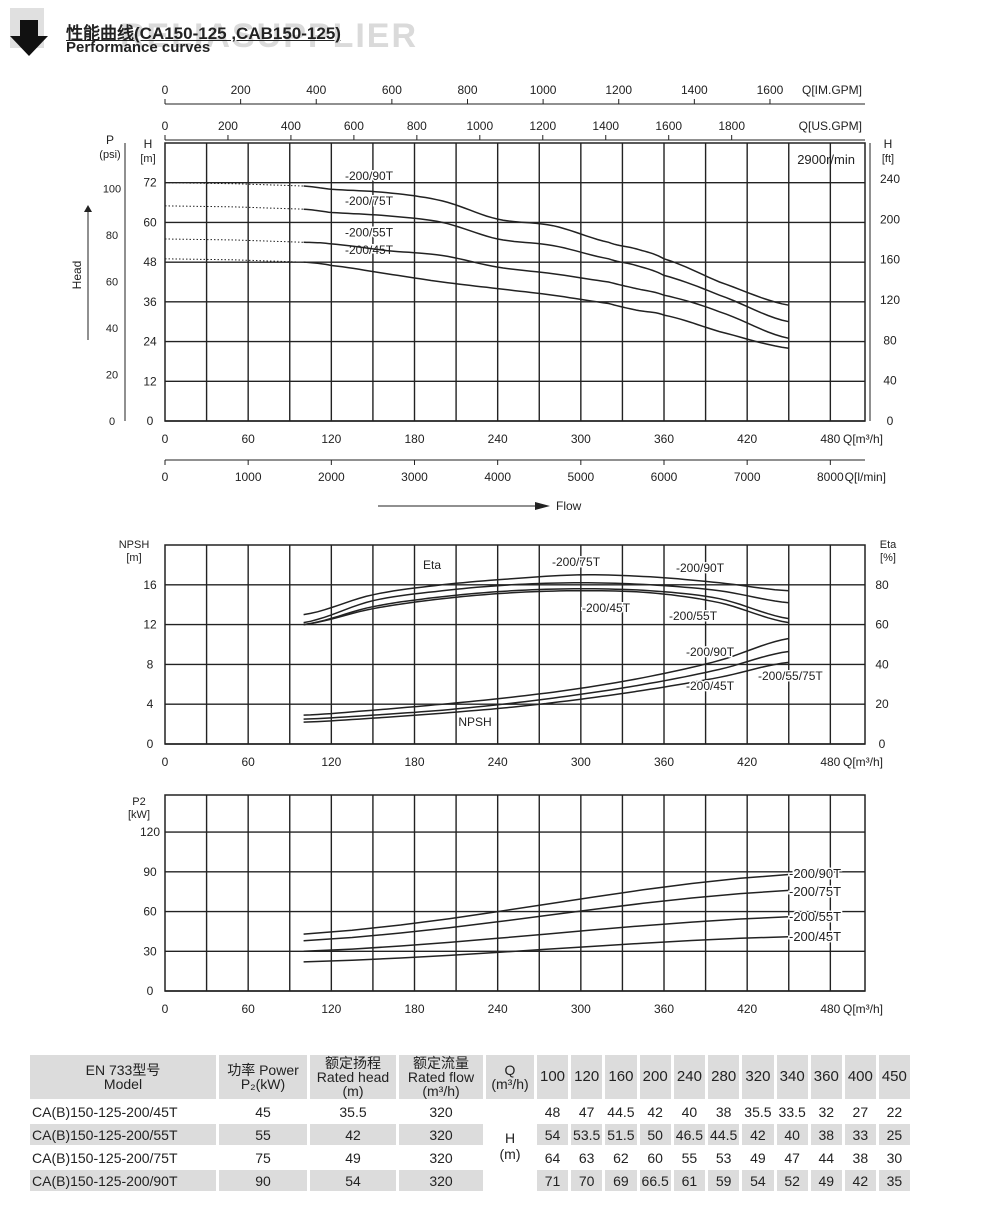 The height and width of the screenshot is (1221, 981). Describe the element at coordinates (150, 222) in the screenshot. I see `y-tick-label: 60` at that location.